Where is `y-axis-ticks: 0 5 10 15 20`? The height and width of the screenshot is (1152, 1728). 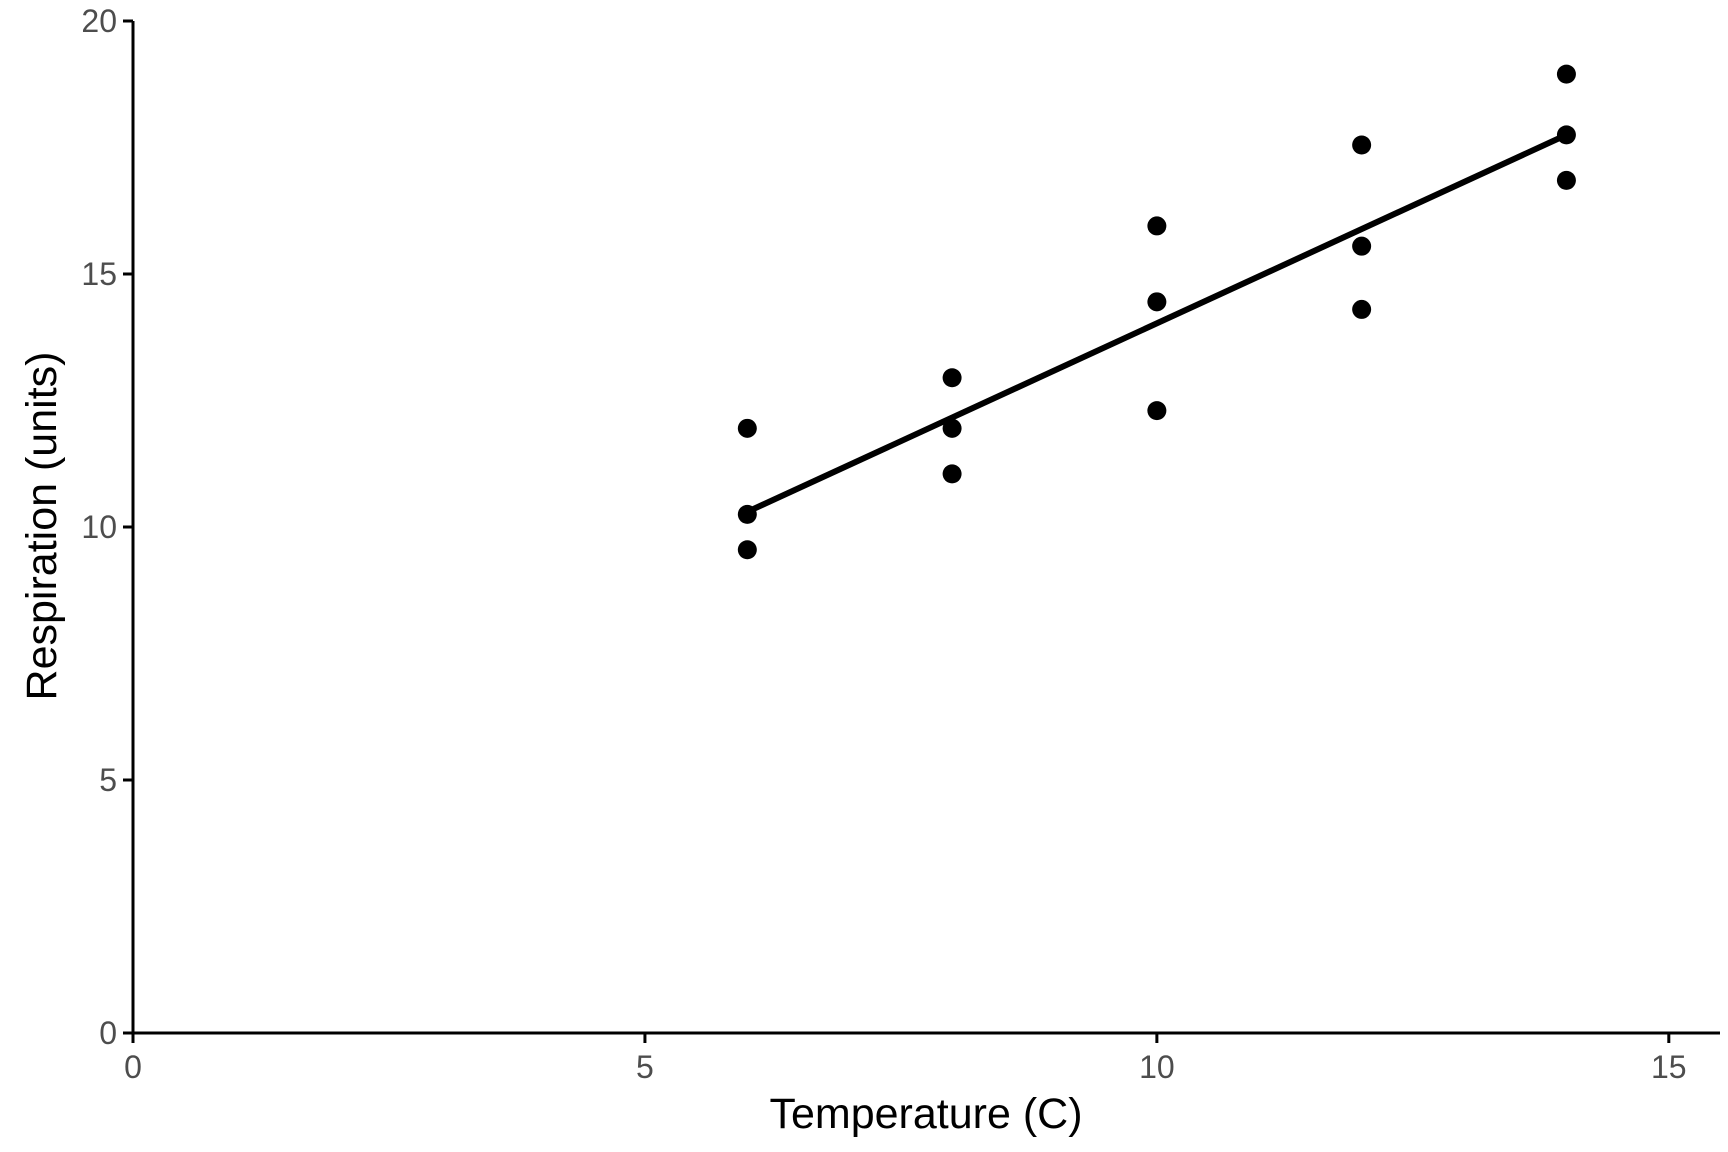
y-axis-ticks: 0 5 10 15 20 is located at coordinates (107, 527).